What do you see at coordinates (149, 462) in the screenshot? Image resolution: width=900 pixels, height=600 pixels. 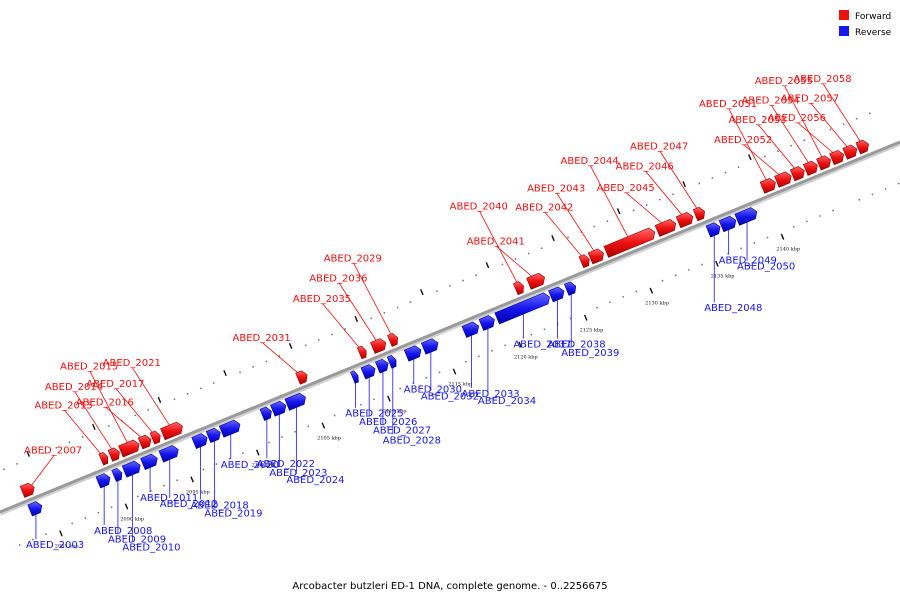 I see `gene-abed_2011` at bounding box center [149, 462].